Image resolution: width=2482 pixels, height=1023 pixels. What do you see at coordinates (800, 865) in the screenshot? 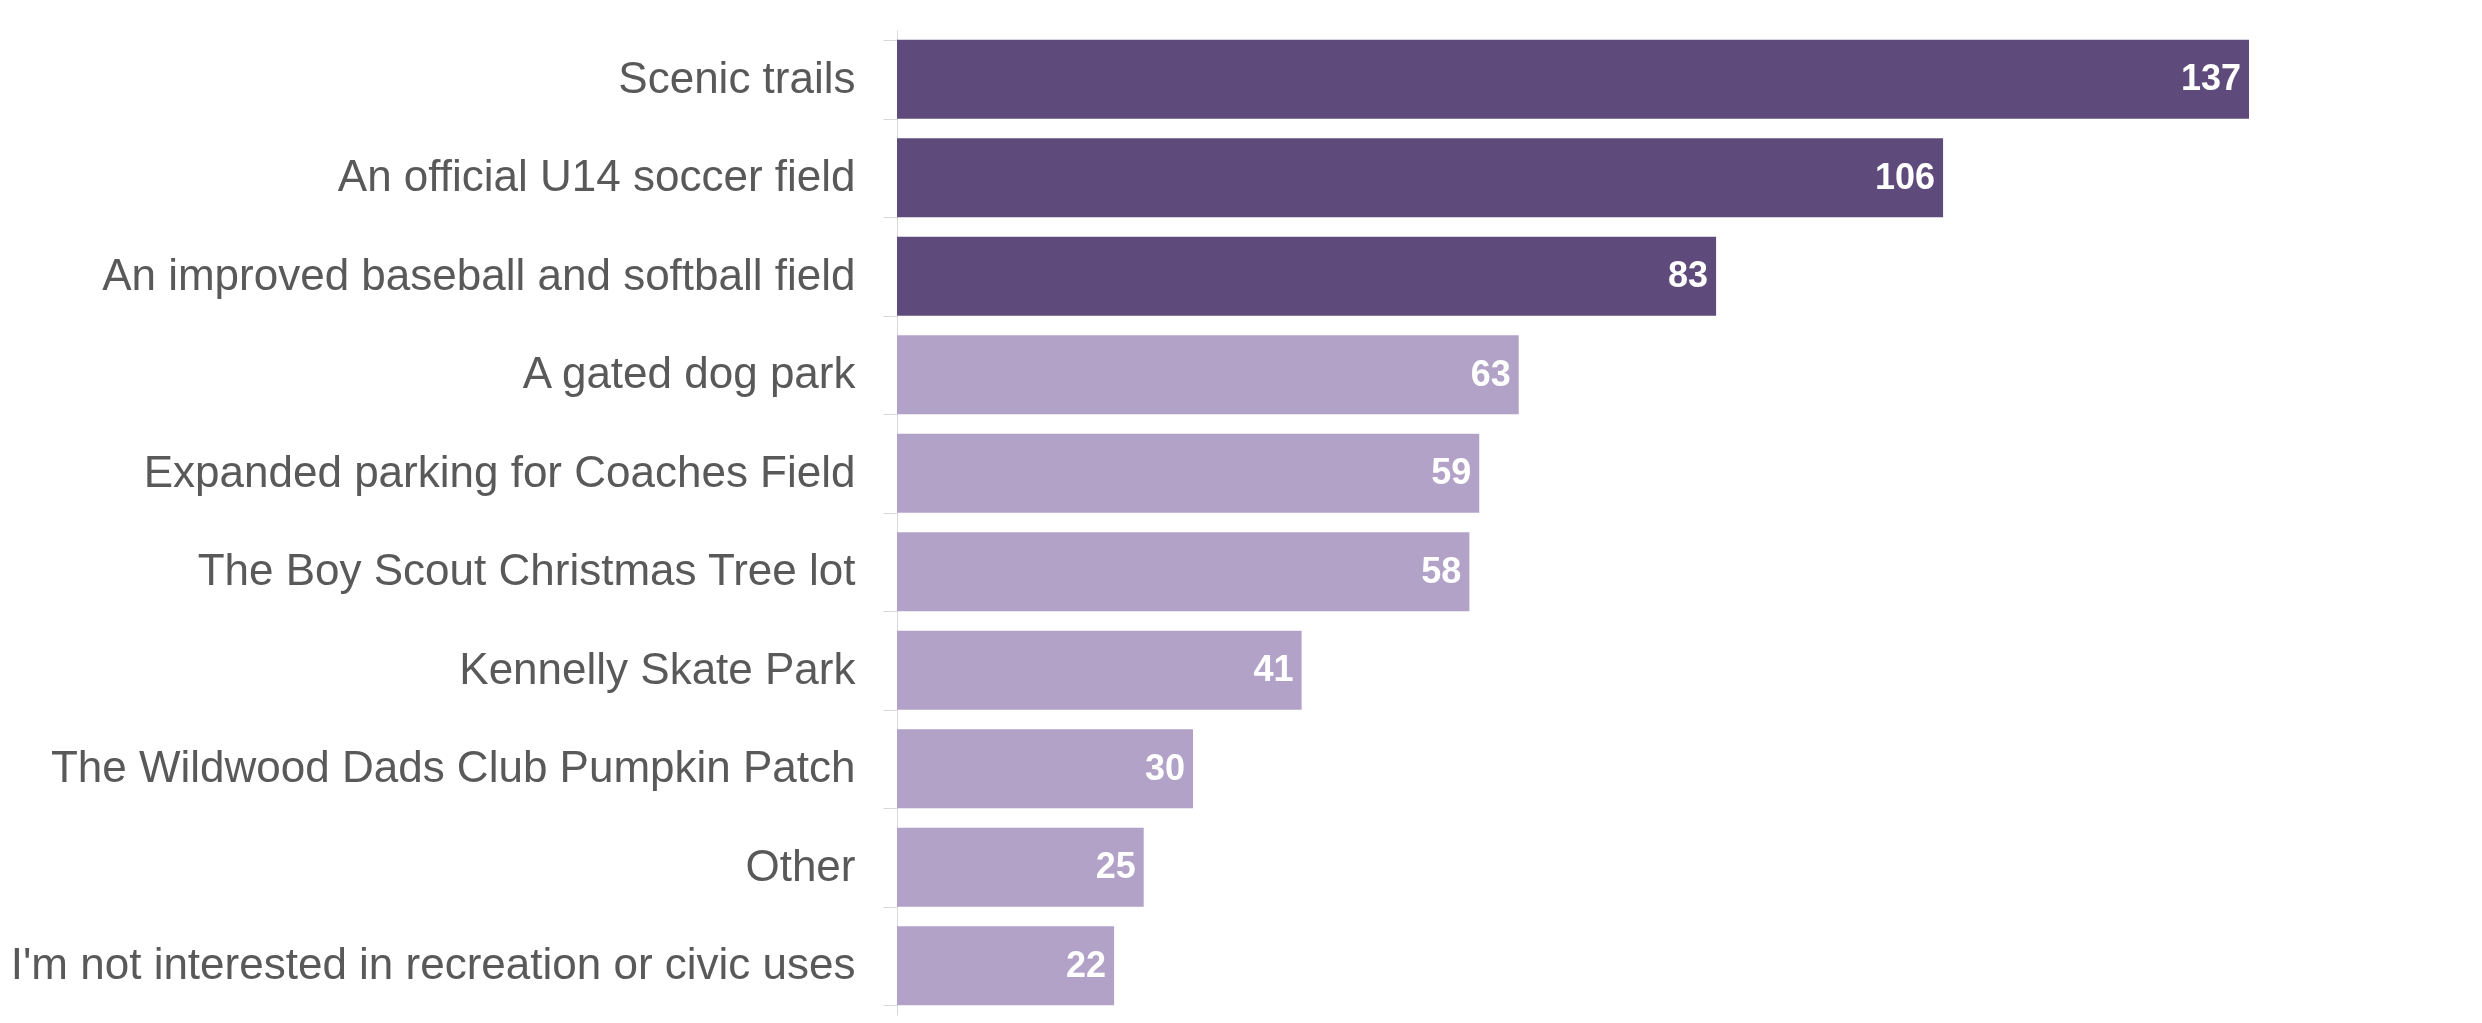
I see `y-tick-label: Other` at bounding box center [800, 865].